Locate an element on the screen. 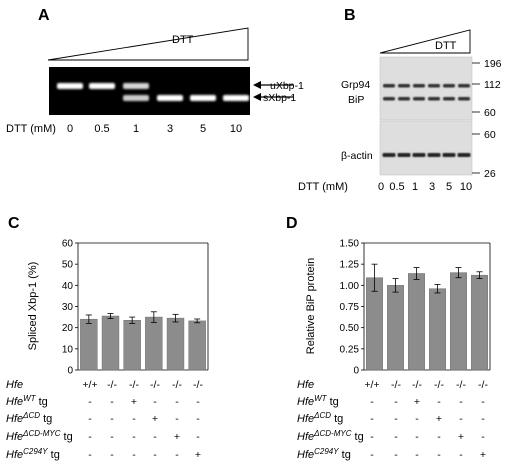  panel-b-lane-label: 1 is located at coordinates (415, 187).